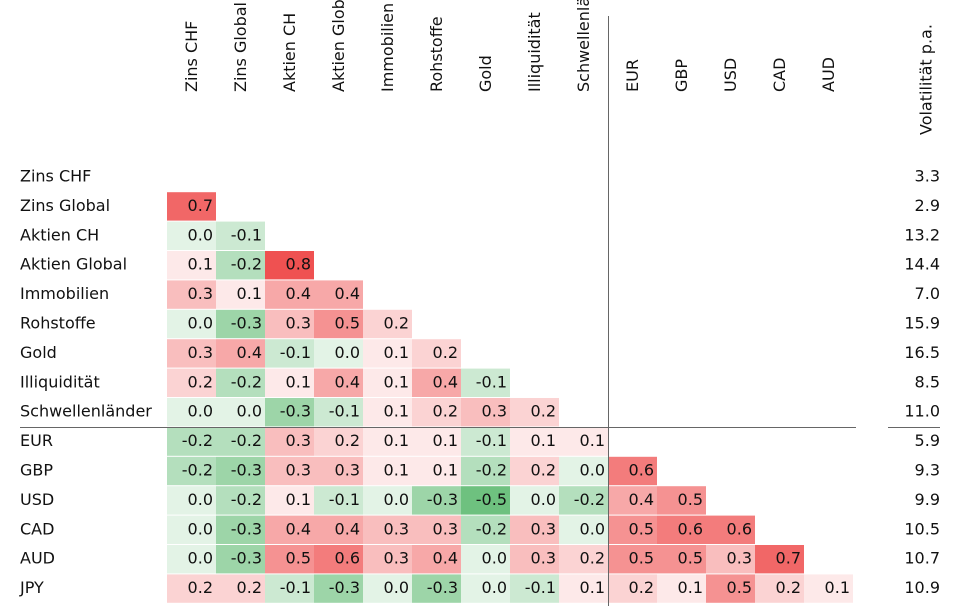 The height and width of the screenshot is (612, 960). What do you see at coordinates (64, 293) in the screenshot?
I see `row-label: Immobilien` at bounding box center [64, 293].